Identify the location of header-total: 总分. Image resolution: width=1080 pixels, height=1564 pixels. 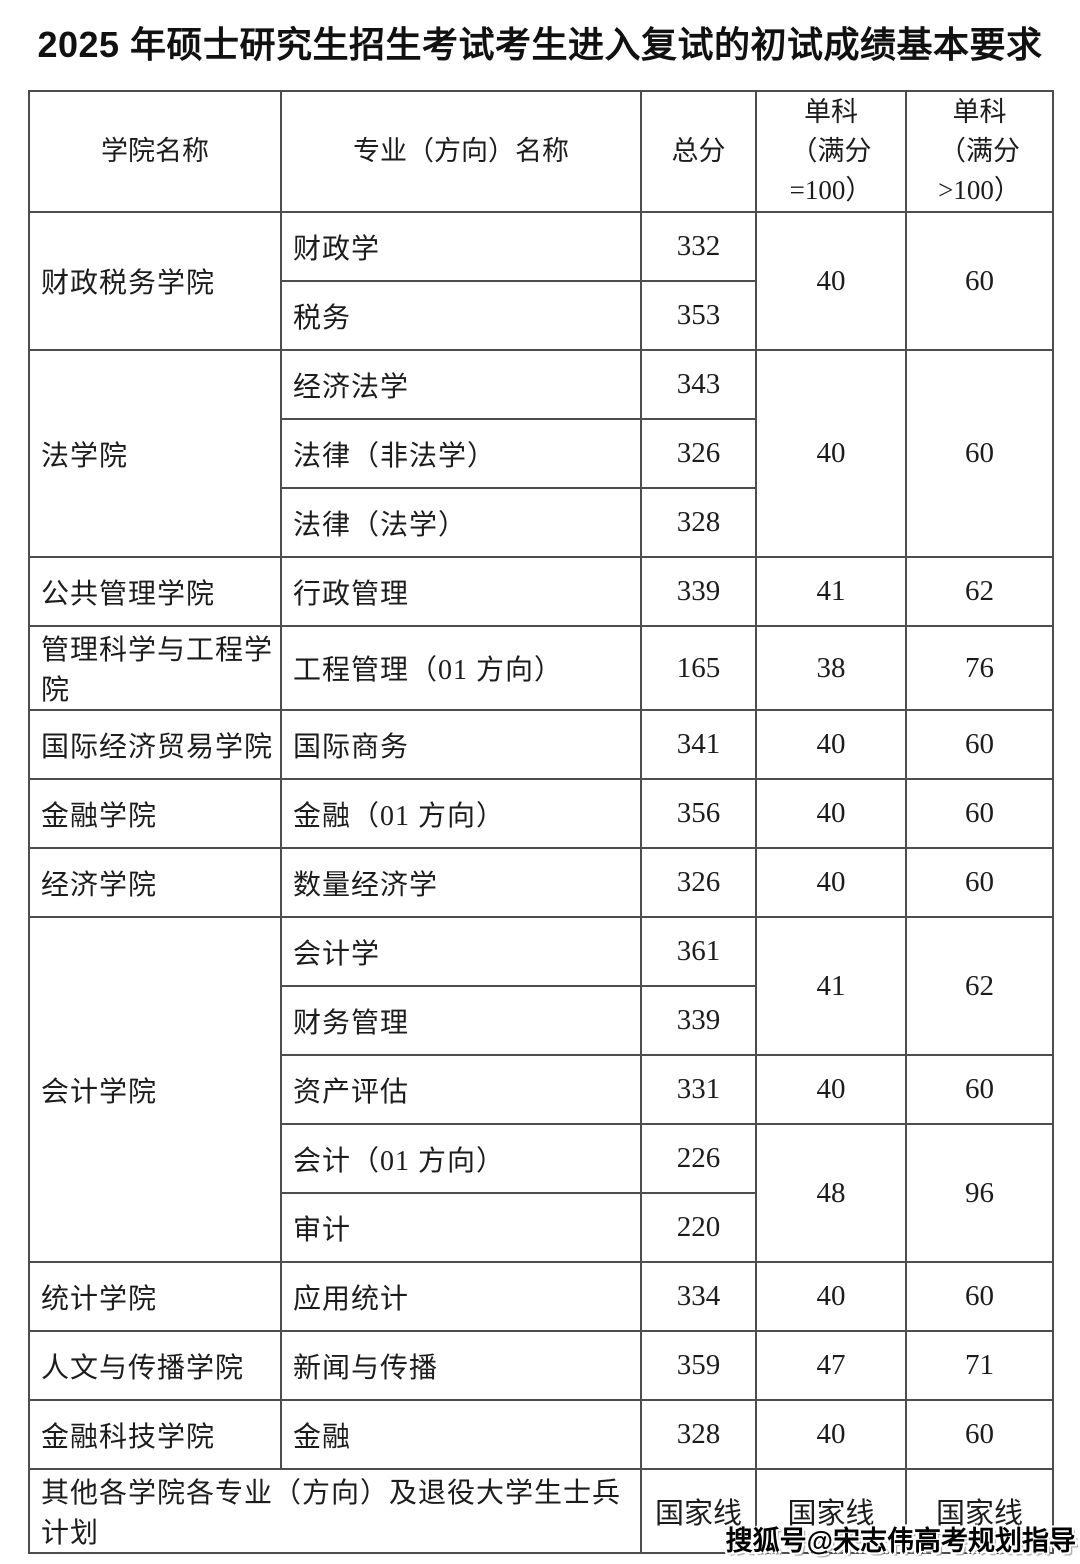
(698, 151).